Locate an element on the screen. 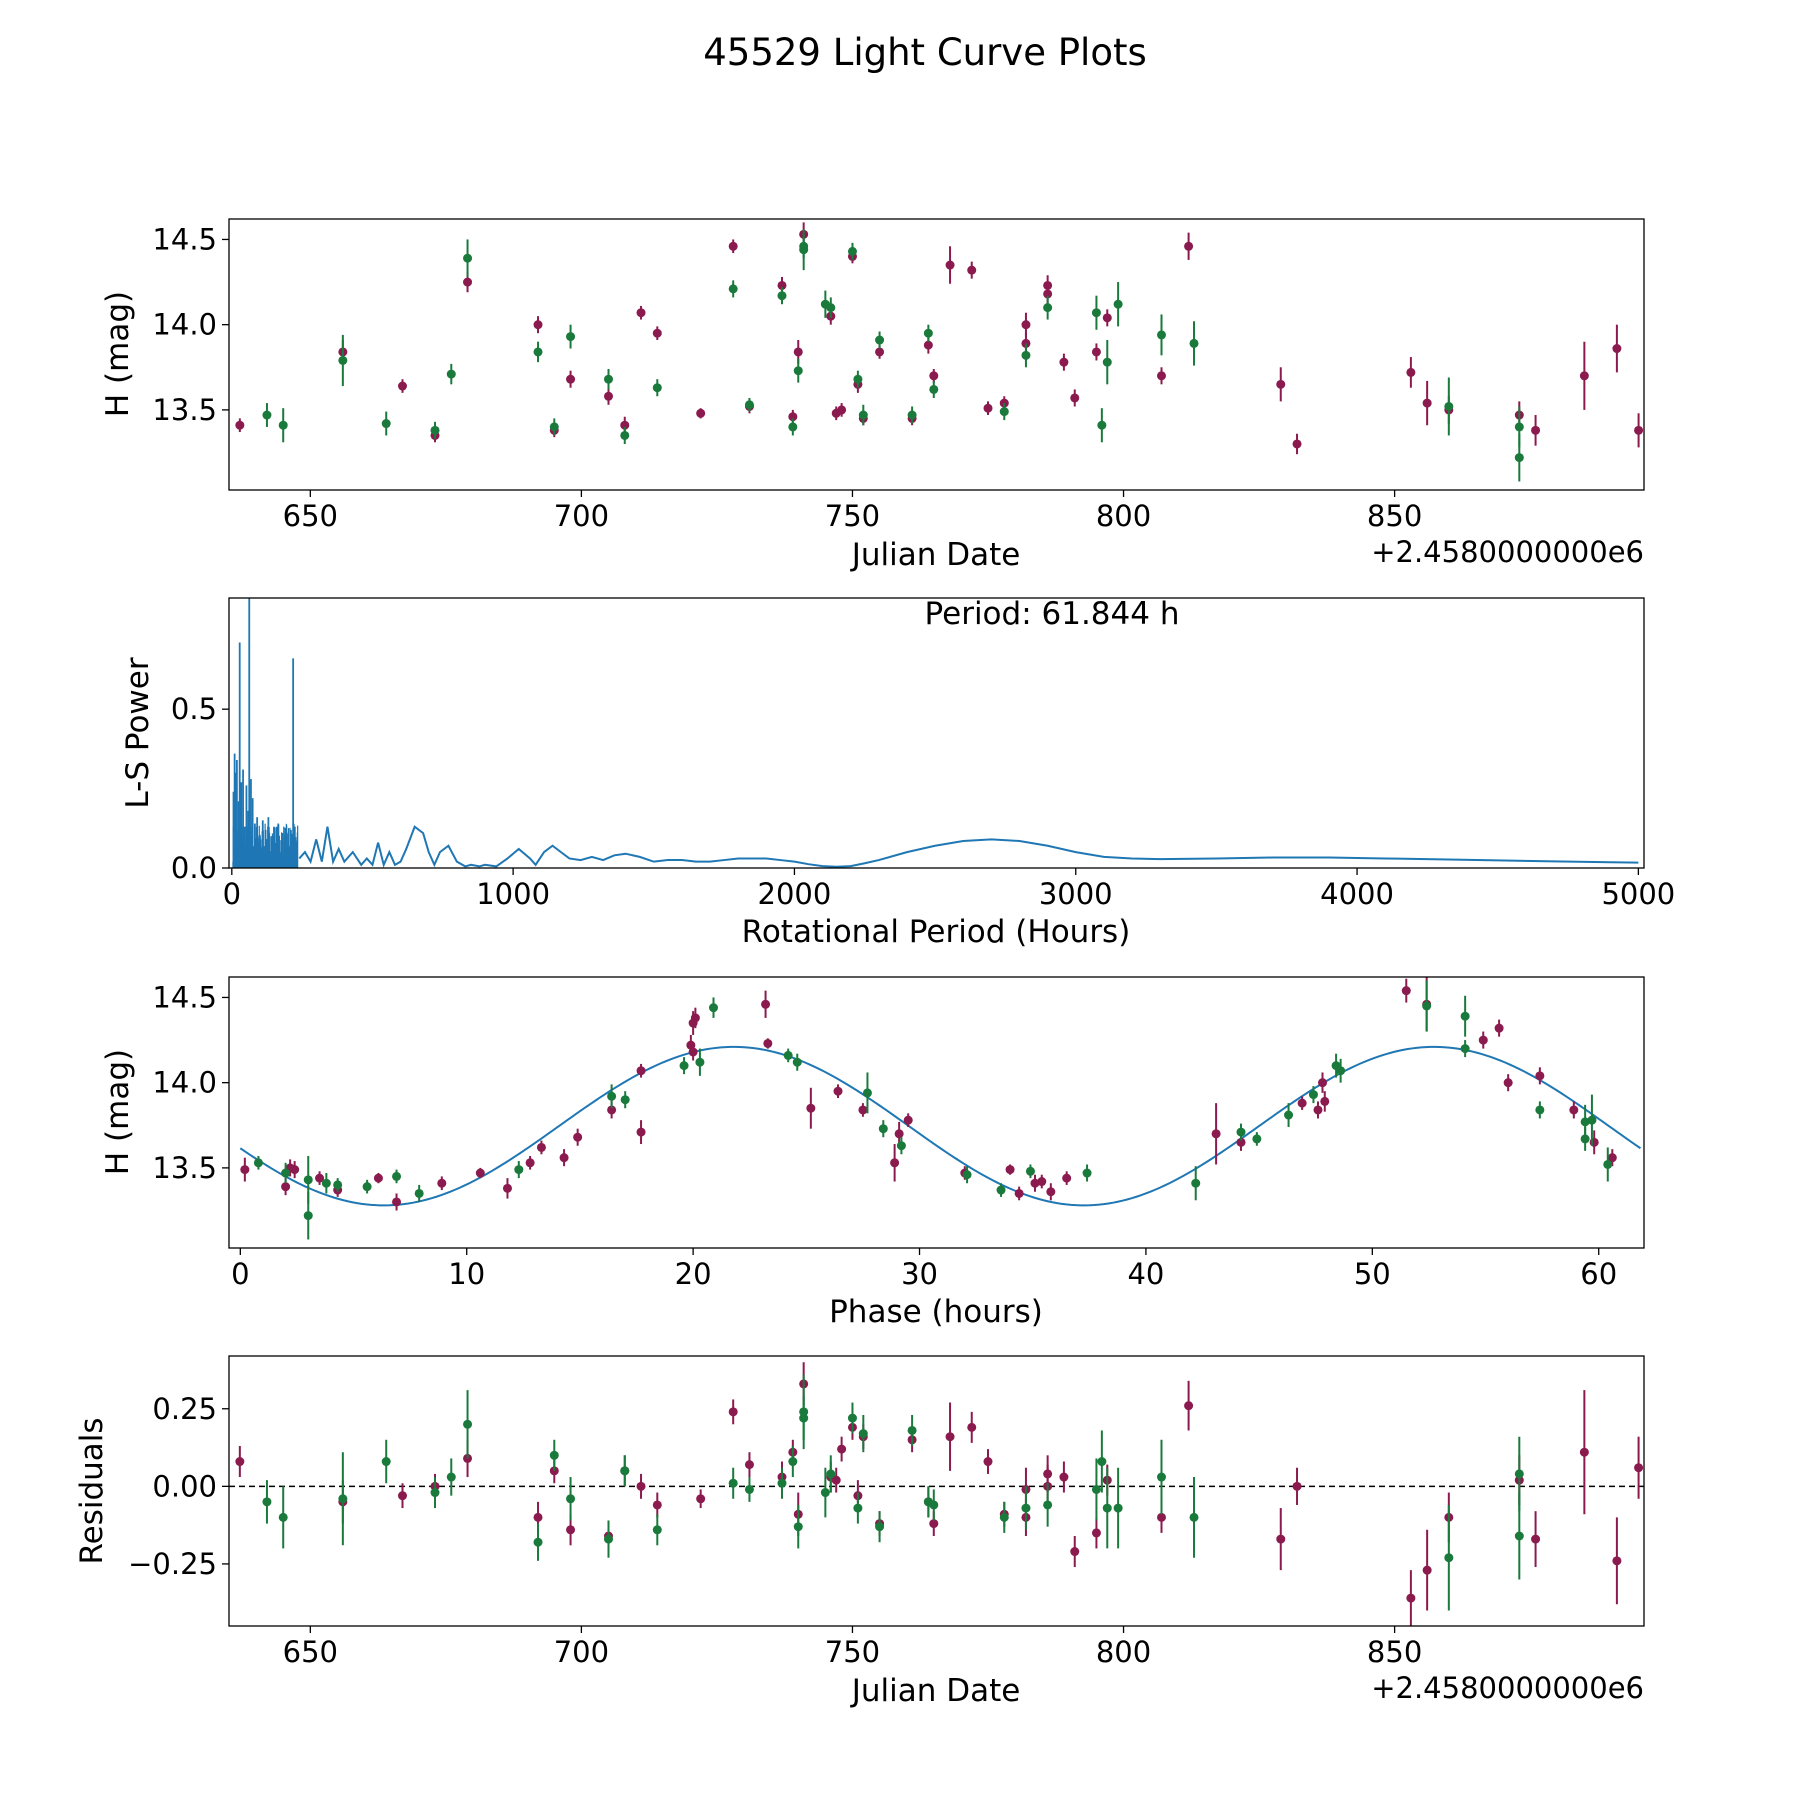  phase-fold-xtick-label: 0 is located at coordinates (240, 1274).